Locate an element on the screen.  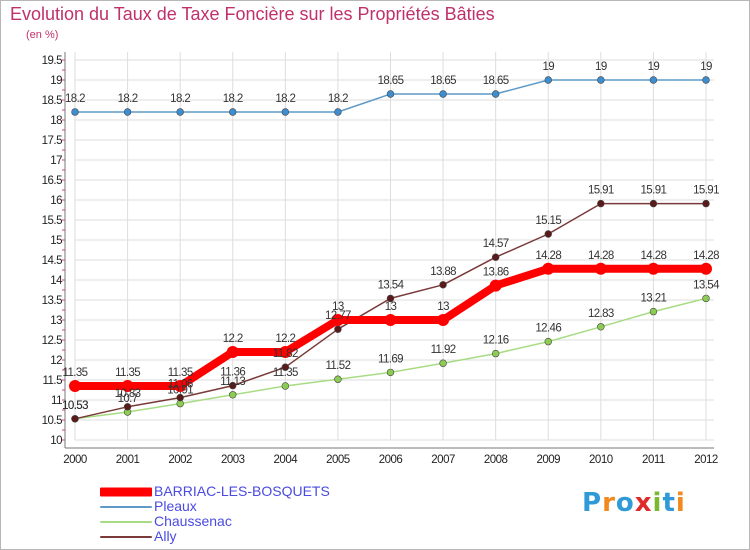
logo-letter: t is located at coordinates (669, 503).